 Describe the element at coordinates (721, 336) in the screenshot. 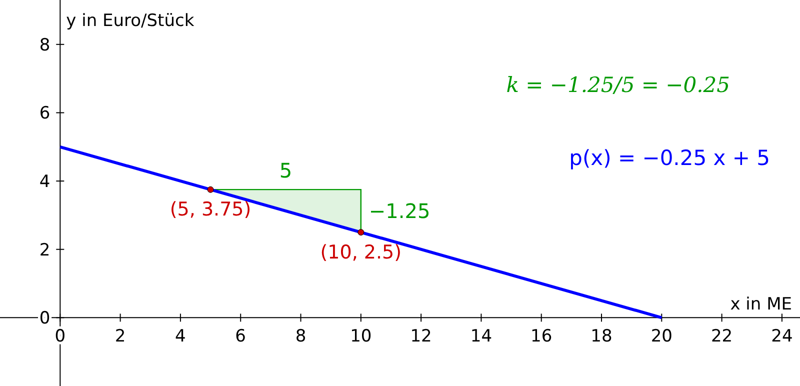

I see `x-tick-label: 22` at that location.